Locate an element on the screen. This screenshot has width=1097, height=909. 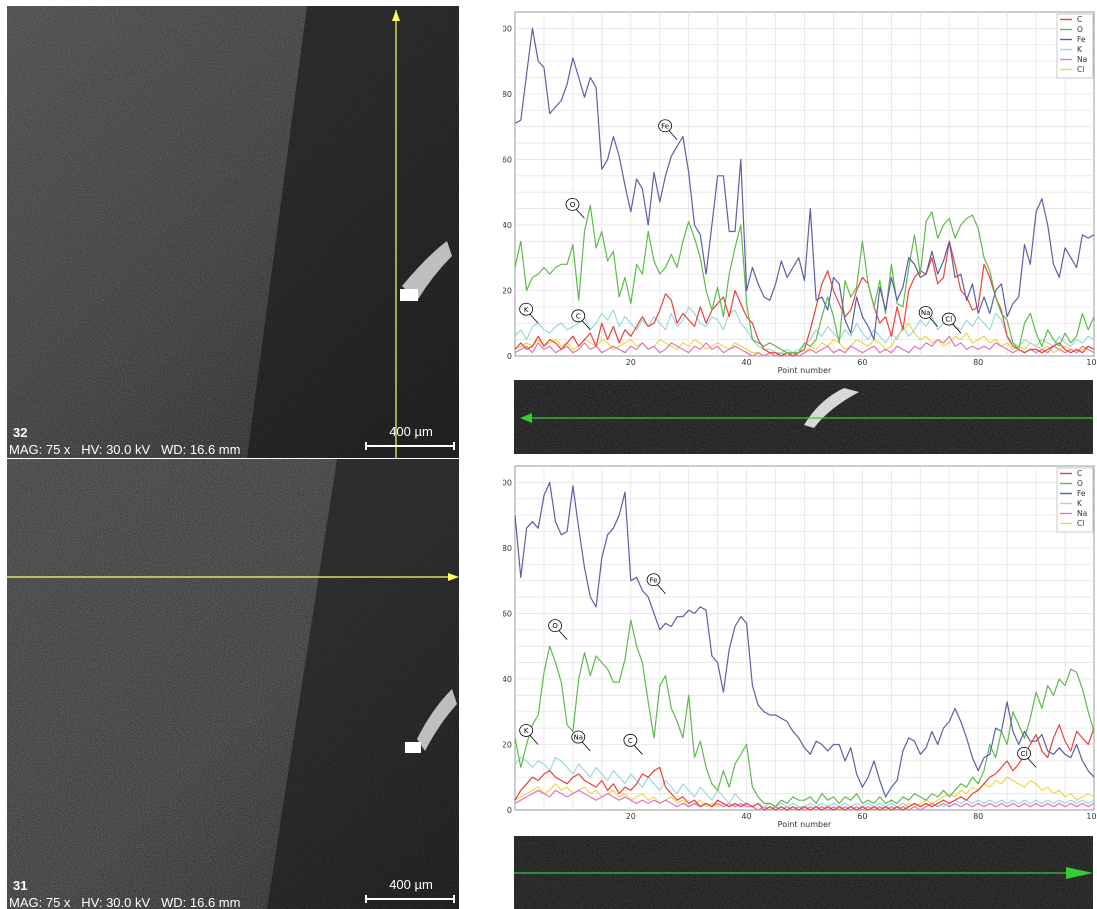
strip-image is located at coordinates (803, 417).